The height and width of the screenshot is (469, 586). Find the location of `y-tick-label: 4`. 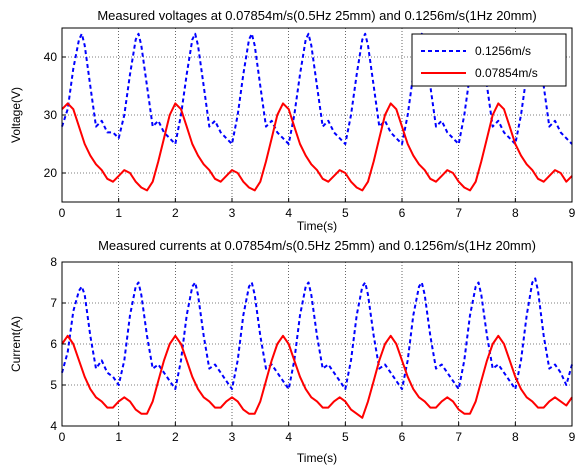

y-tick-label: 4 is located at coordinates (53, 426).